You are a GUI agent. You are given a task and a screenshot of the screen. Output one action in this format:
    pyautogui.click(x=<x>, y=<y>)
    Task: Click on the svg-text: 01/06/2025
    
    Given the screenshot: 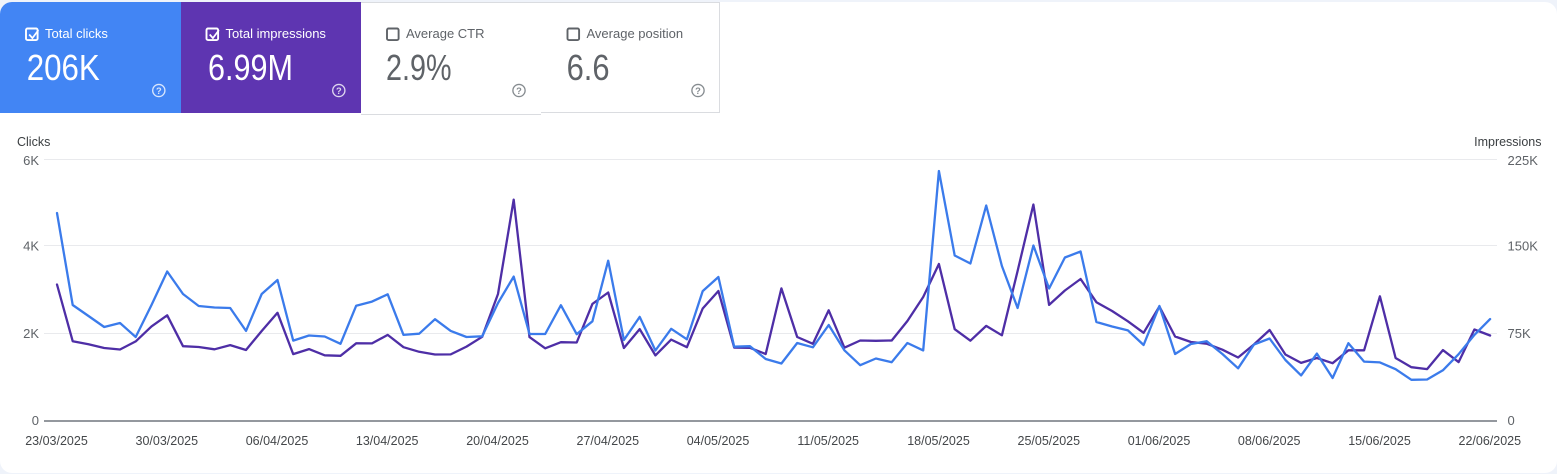 What is the action you would take?
    pyautogui.click(x=1159, y=441)
    